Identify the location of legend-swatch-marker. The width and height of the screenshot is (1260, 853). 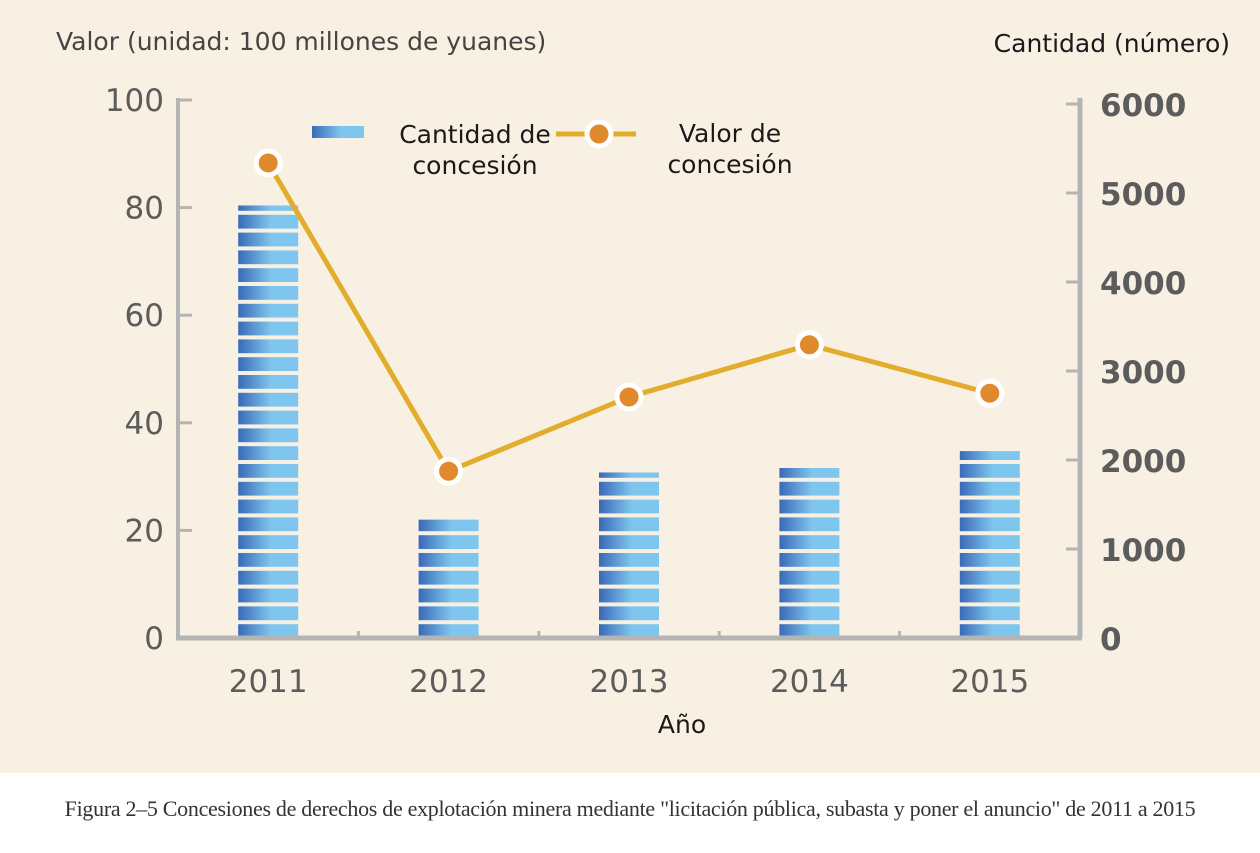
(599, 134).